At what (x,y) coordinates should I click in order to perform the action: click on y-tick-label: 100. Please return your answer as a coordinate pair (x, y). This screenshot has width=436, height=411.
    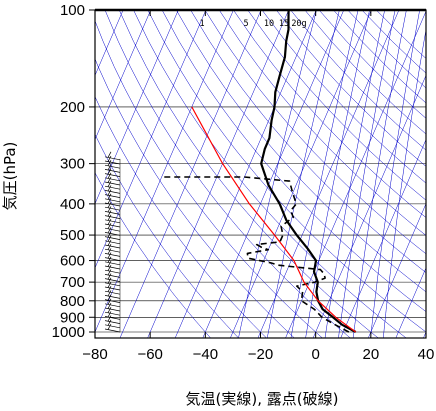
    Looking at the image, I should click on (72, 10).